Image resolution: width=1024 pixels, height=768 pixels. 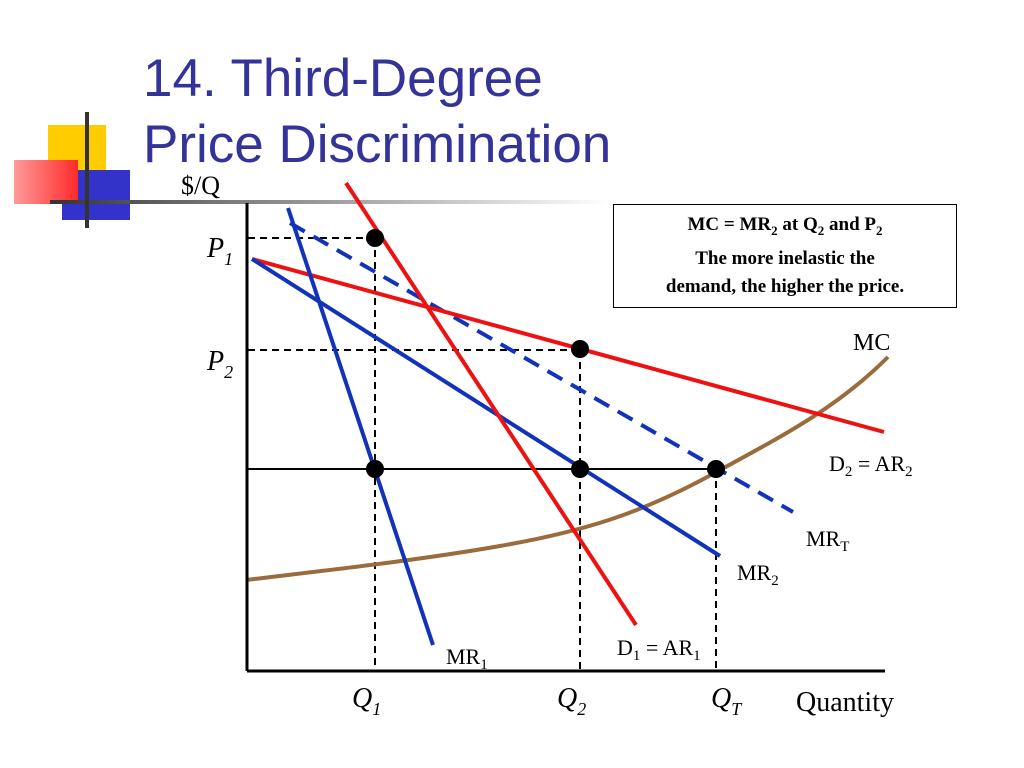 What do you see at coordinates (375, 238) in the screenshot?
I see `point-p1-q1` at bounding box center [375, 238].